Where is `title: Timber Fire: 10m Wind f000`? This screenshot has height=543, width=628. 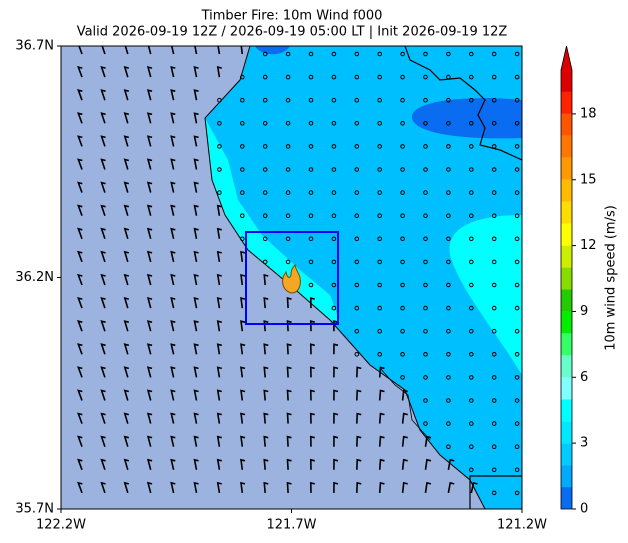 title: Timber Fire: 10m Wind f000 is located at coordinates (292, 16).